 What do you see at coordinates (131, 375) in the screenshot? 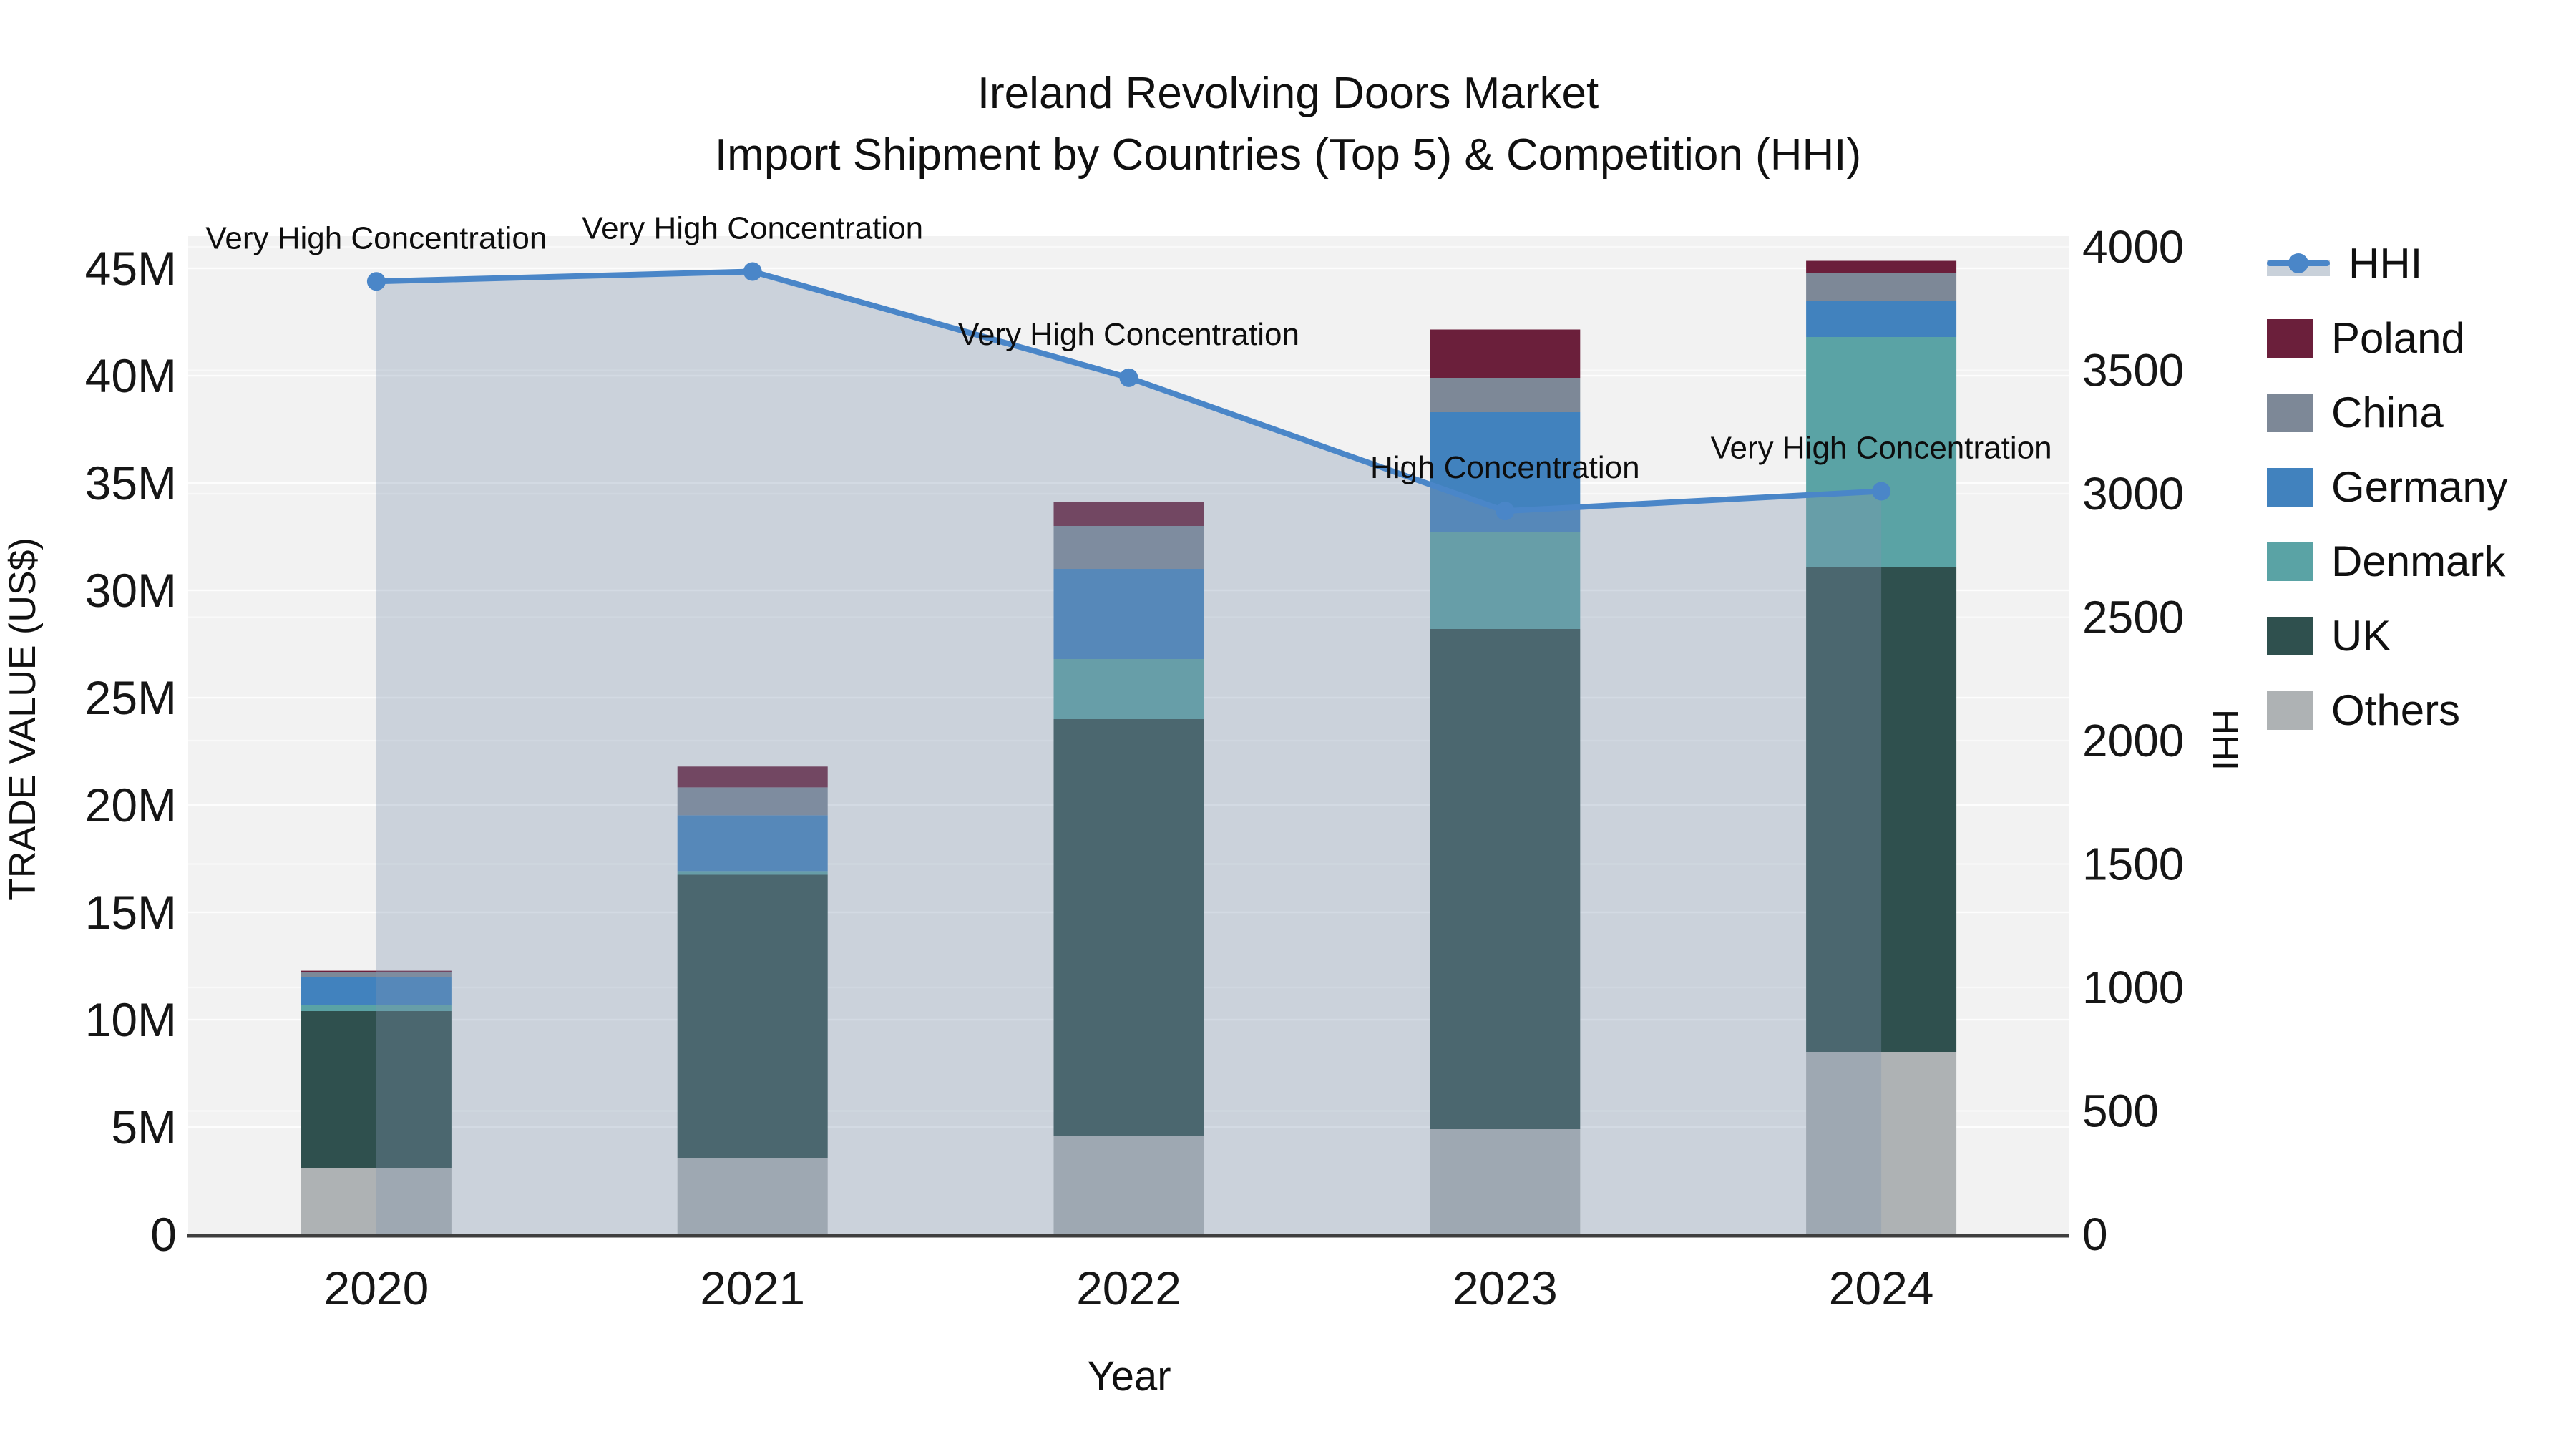
I see `y-left-tick-label: 40M` at bounding box center [131, 375].